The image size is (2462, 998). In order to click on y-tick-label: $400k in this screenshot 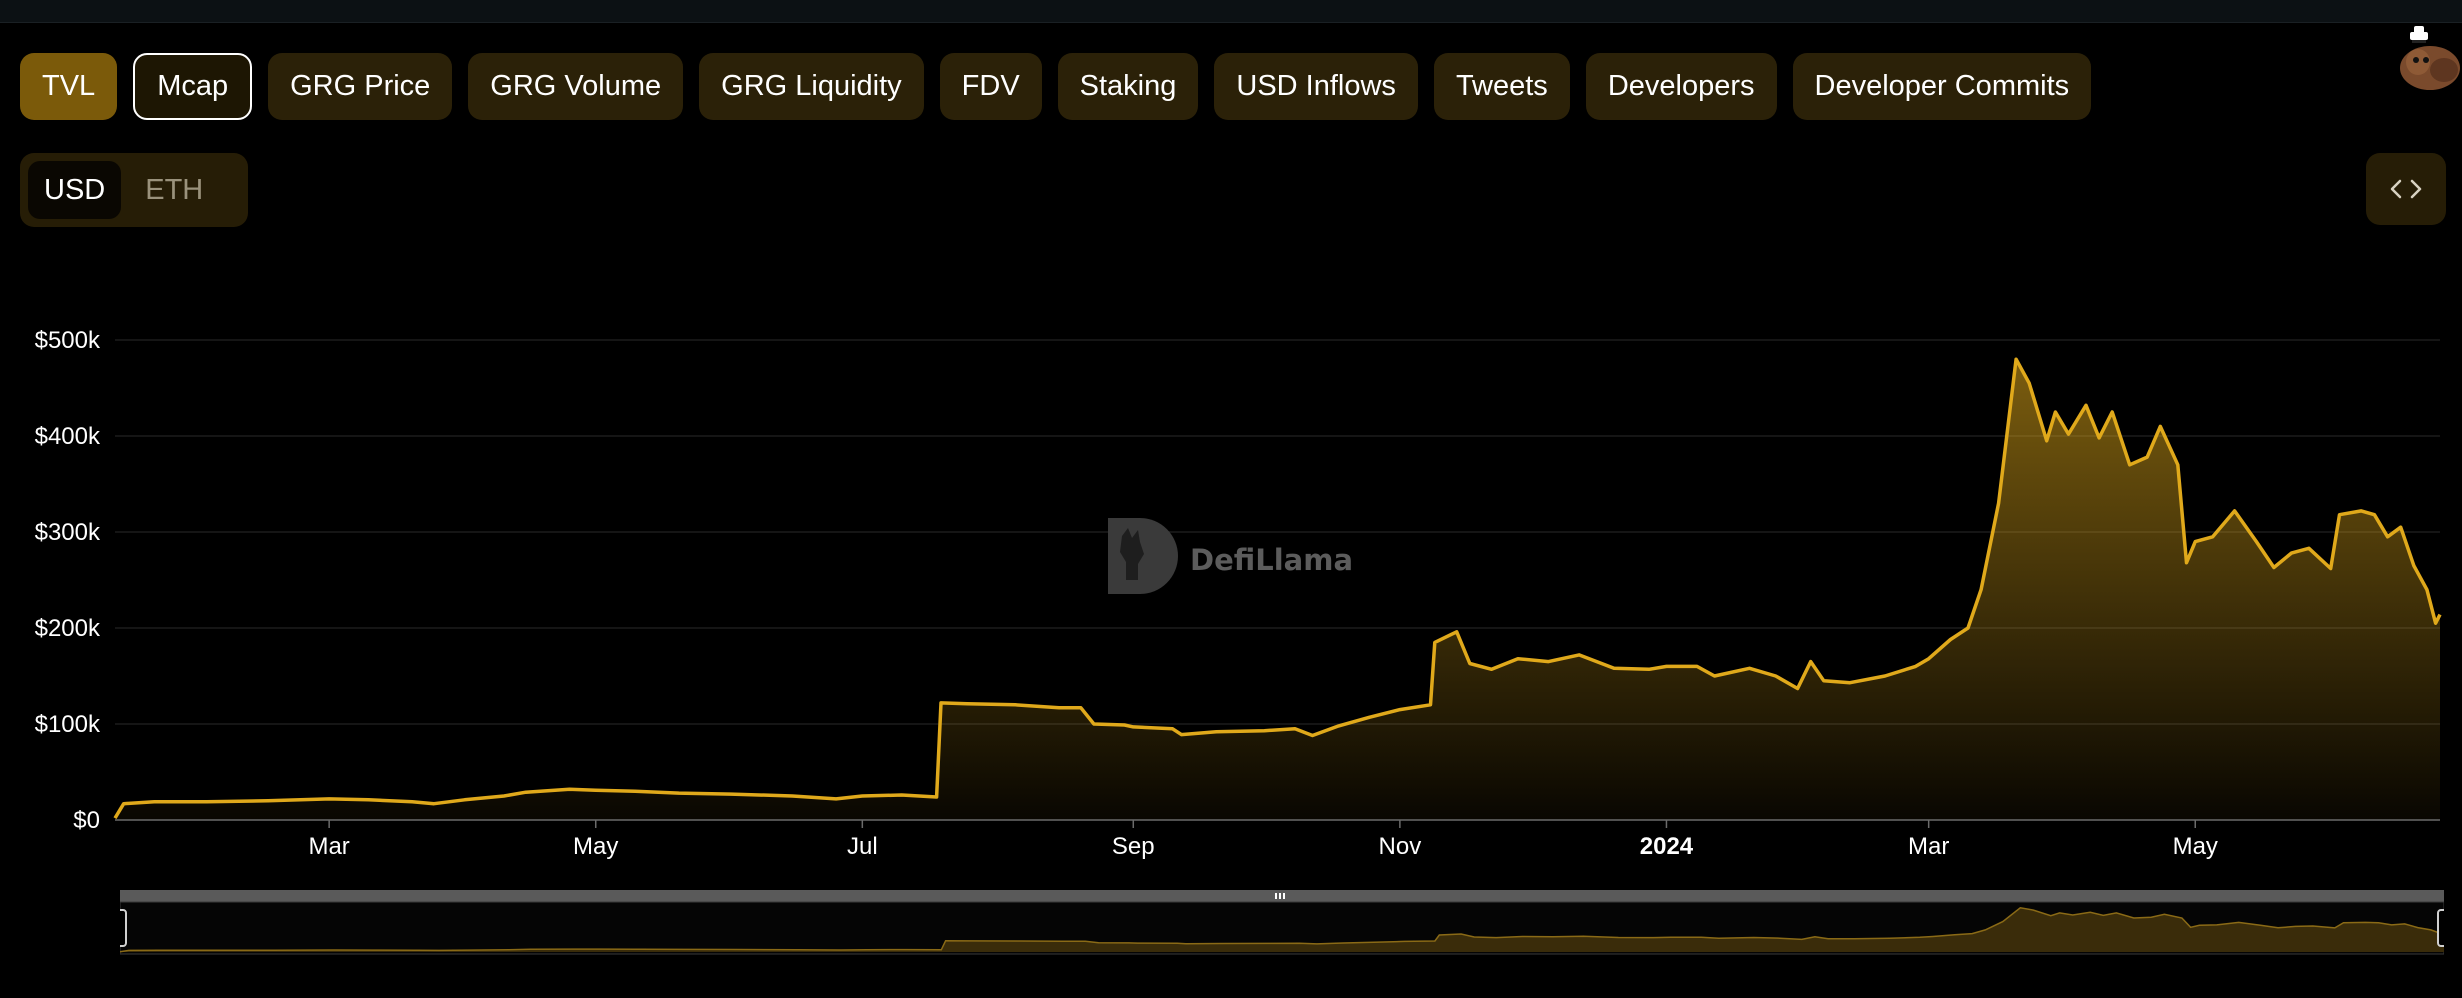, I will do `click(68, 436)`.